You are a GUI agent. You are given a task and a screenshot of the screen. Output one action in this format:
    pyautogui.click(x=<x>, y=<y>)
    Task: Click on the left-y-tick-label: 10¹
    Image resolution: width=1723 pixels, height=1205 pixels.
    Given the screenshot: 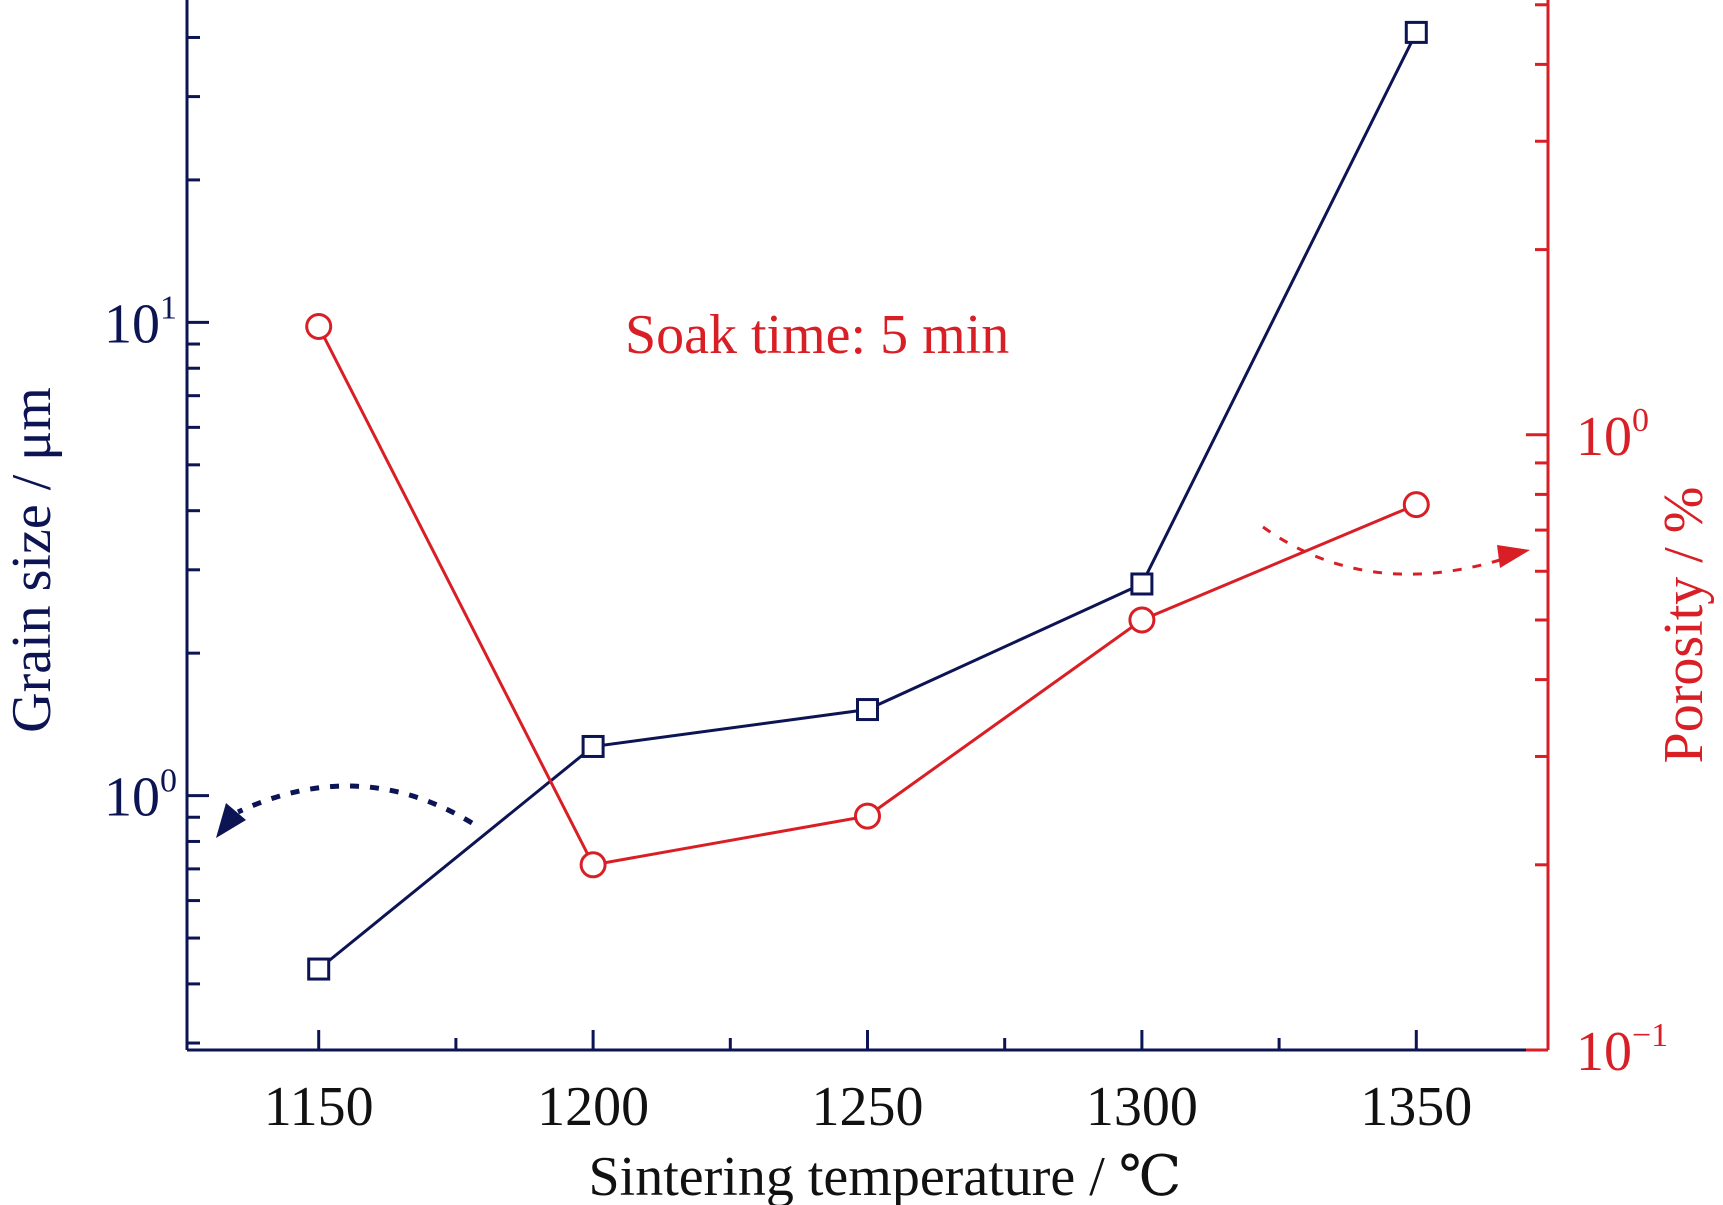 What is the action you would take?
    pyautogui.click(x=140, y=322)
    